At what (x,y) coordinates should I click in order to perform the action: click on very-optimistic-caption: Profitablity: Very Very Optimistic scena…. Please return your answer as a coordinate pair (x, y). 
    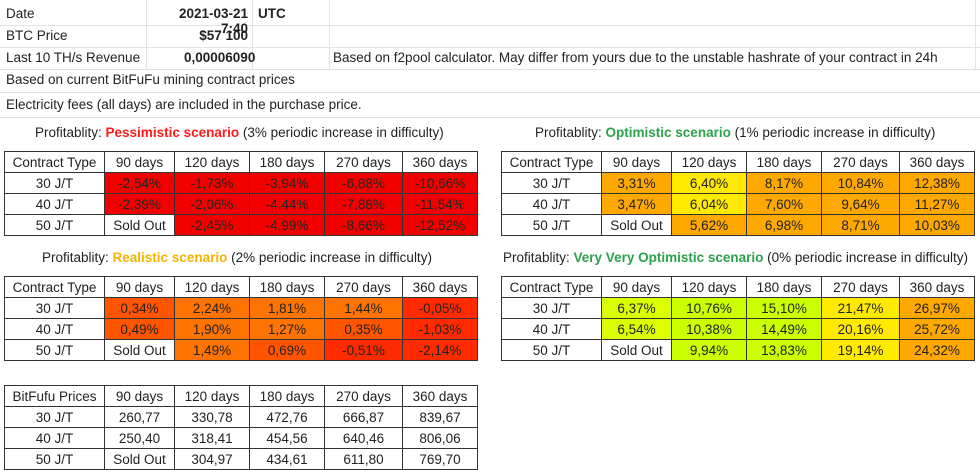
    Looking at the image, I should click on (735, 257).